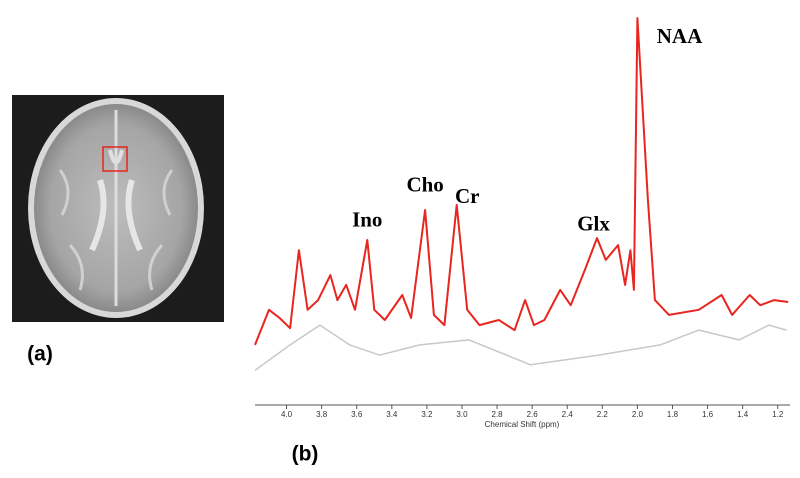  Describe the element at coordinates (462, 414) in the screenshot. I see `x-tick-label: 3.0` at that location.